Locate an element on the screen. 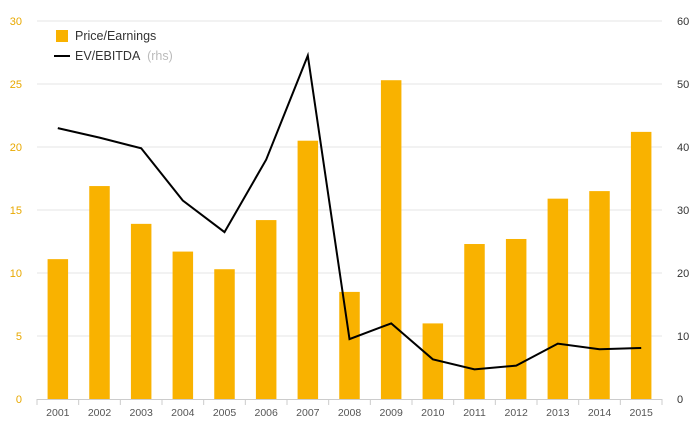  x-tick-label: 2013 is located at coordinates (558, 413).